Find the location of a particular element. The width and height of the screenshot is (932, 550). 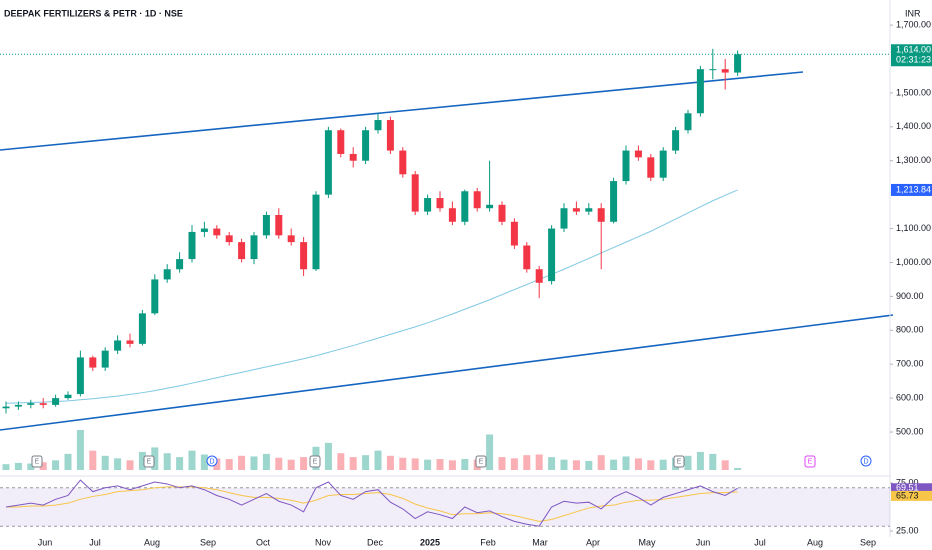

rsi-label-box is located at coordinates (911, 488).